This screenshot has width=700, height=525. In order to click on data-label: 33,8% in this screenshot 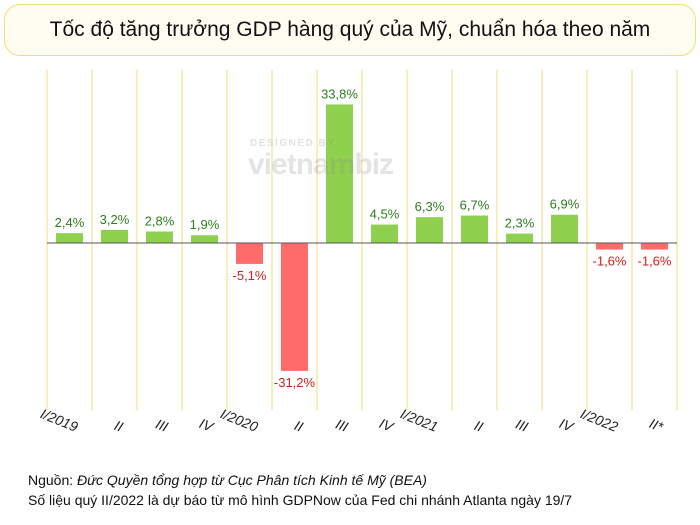, I will do `click(339, 93)`.